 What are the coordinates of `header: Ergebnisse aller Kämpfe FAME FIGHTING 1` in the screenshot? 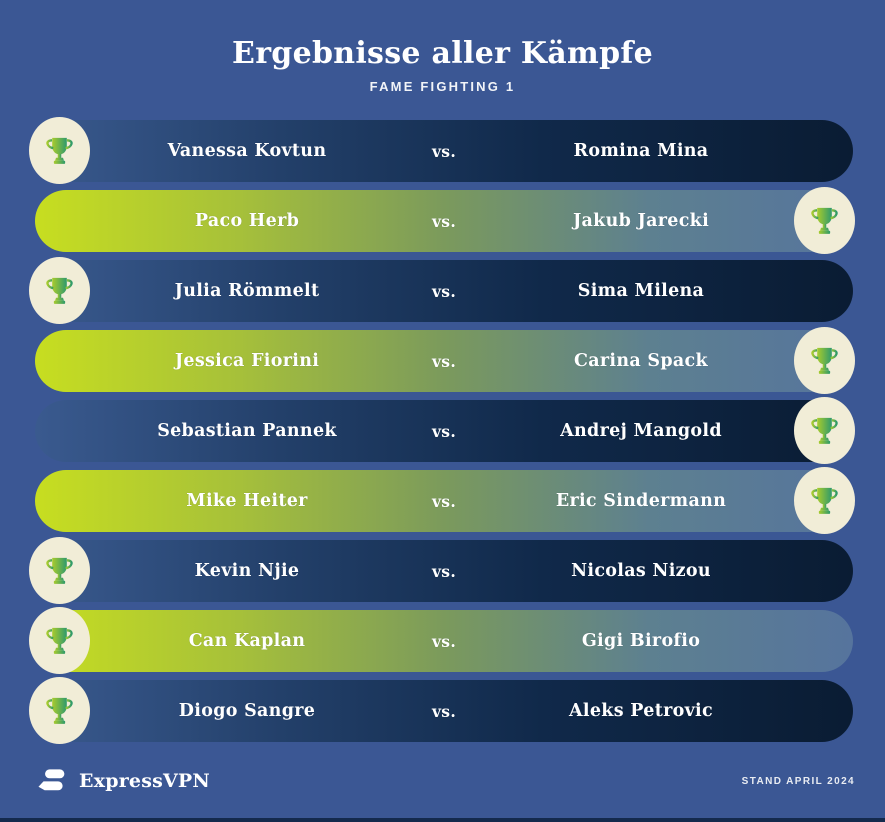 It's located at (442, 47).